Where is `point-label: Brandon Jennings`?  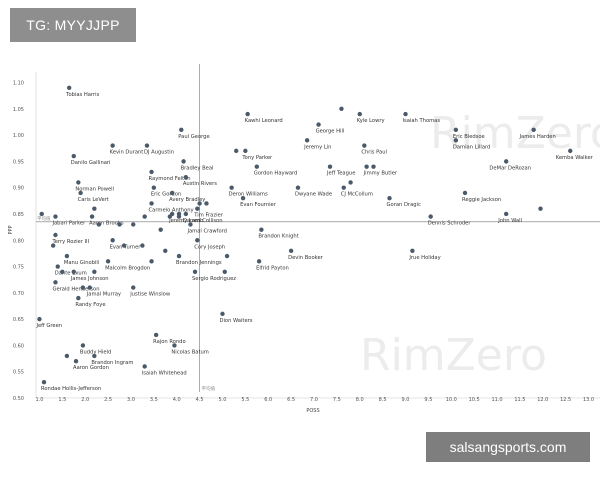 point-label: Brandon Jennings is located at coordinates (199, 263).